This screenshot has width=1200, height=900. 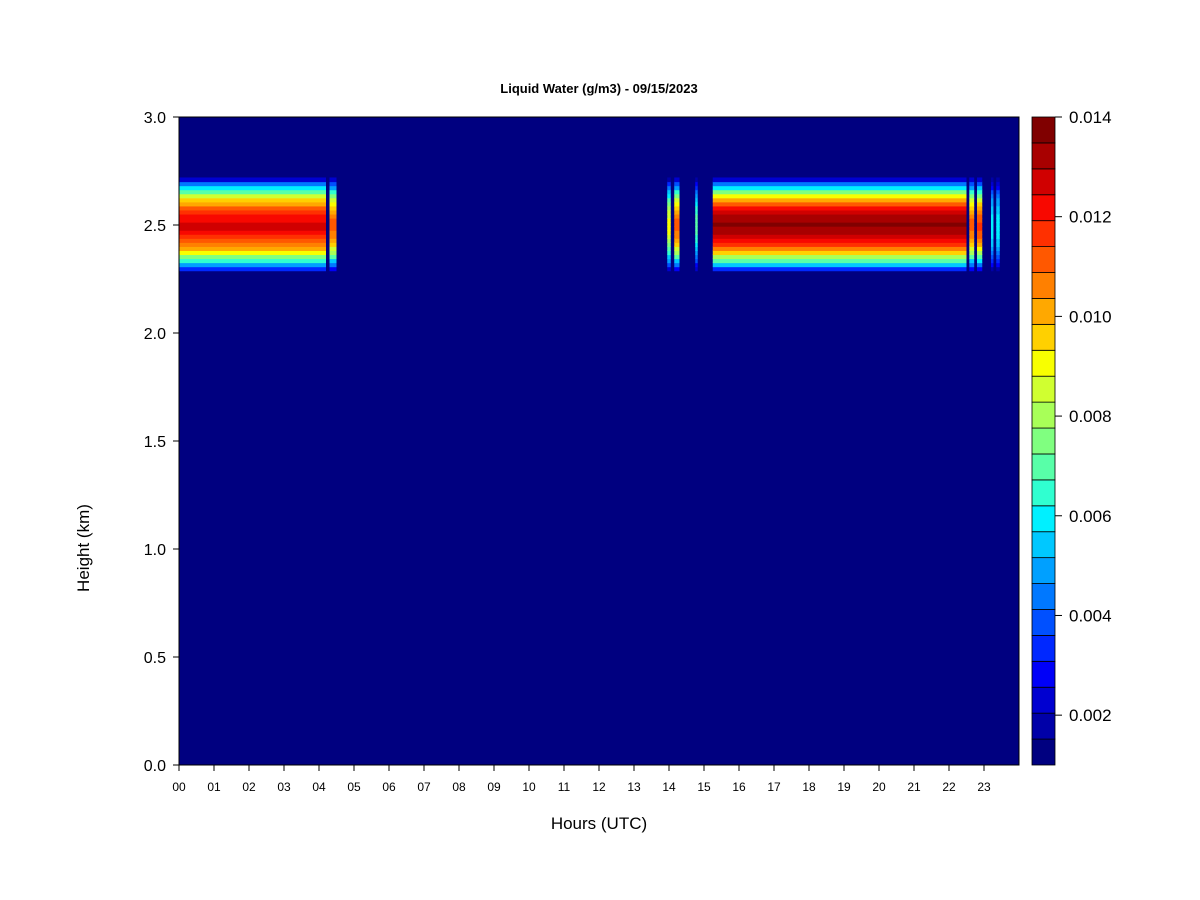 What do you see at coordinates (599, 823) in the screenshot?
I see `x-axis-label: Hours (UTC)` at bounding box center [599, 823].